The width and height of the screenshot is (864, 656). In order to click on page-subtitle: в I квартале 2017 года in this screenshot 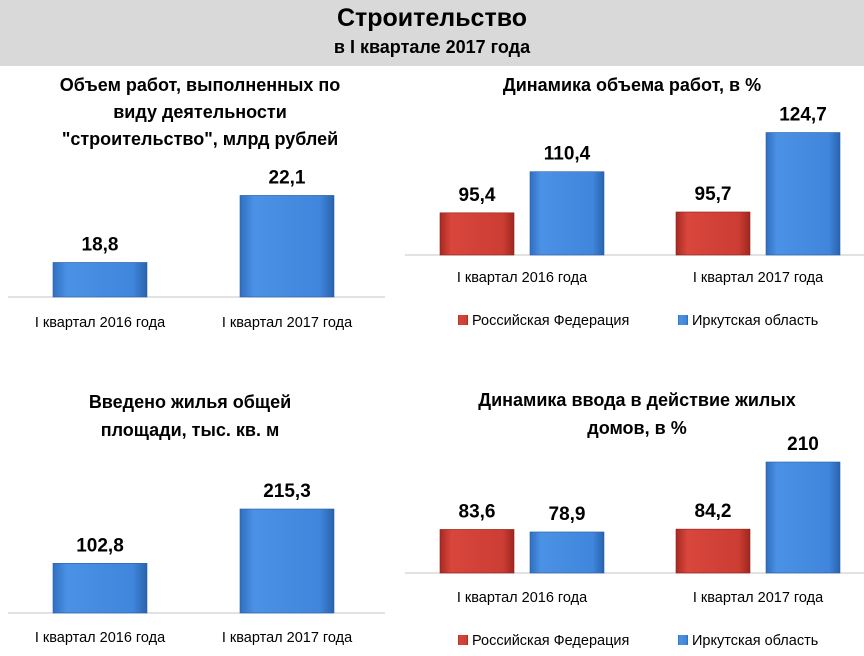, I will do `click(432, 47)`.